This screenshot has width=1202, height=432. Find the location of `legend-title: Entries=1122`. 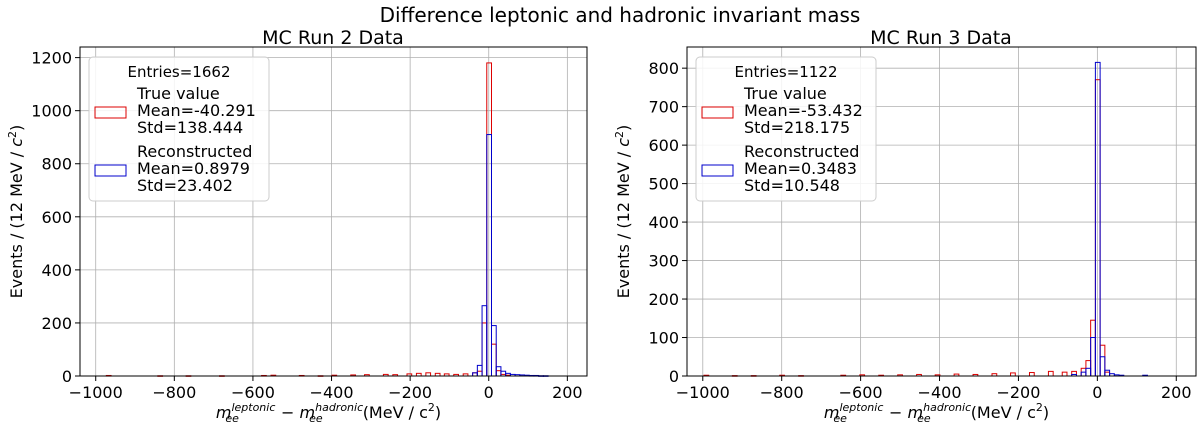

legend-title: Entries=1122 is located at coordinates (786, 72).